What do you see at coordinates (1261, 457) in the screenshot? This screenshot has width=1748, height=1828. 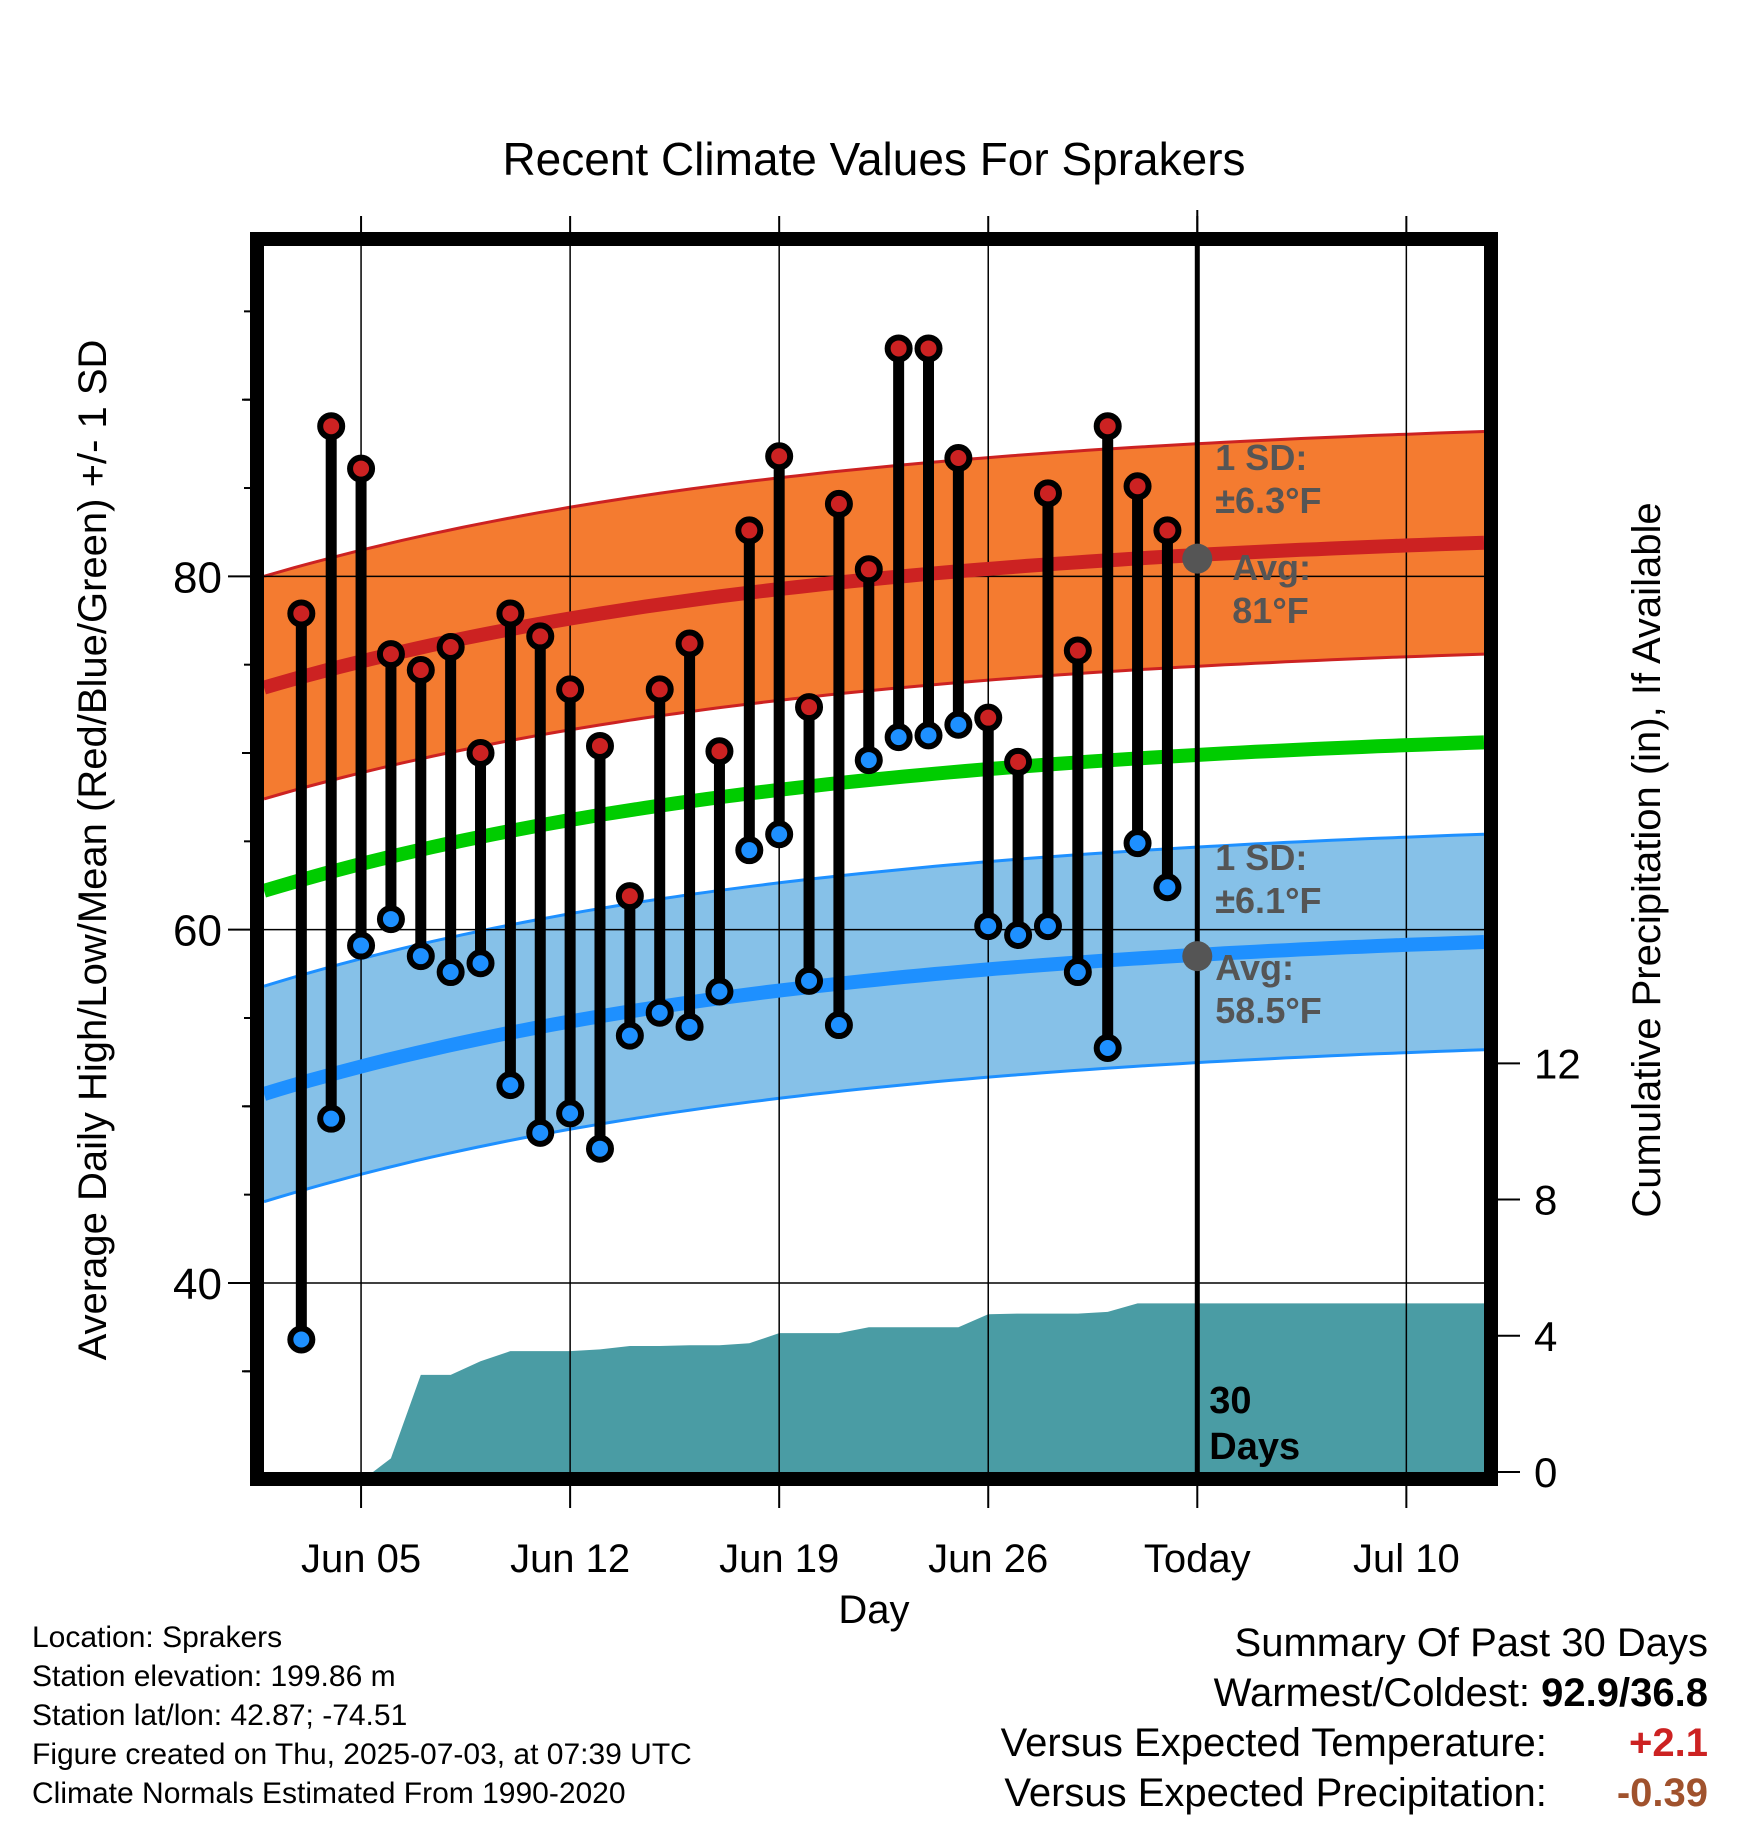 I see `high-sd-label: 1 SD:` at bounding box center [1261, 457].